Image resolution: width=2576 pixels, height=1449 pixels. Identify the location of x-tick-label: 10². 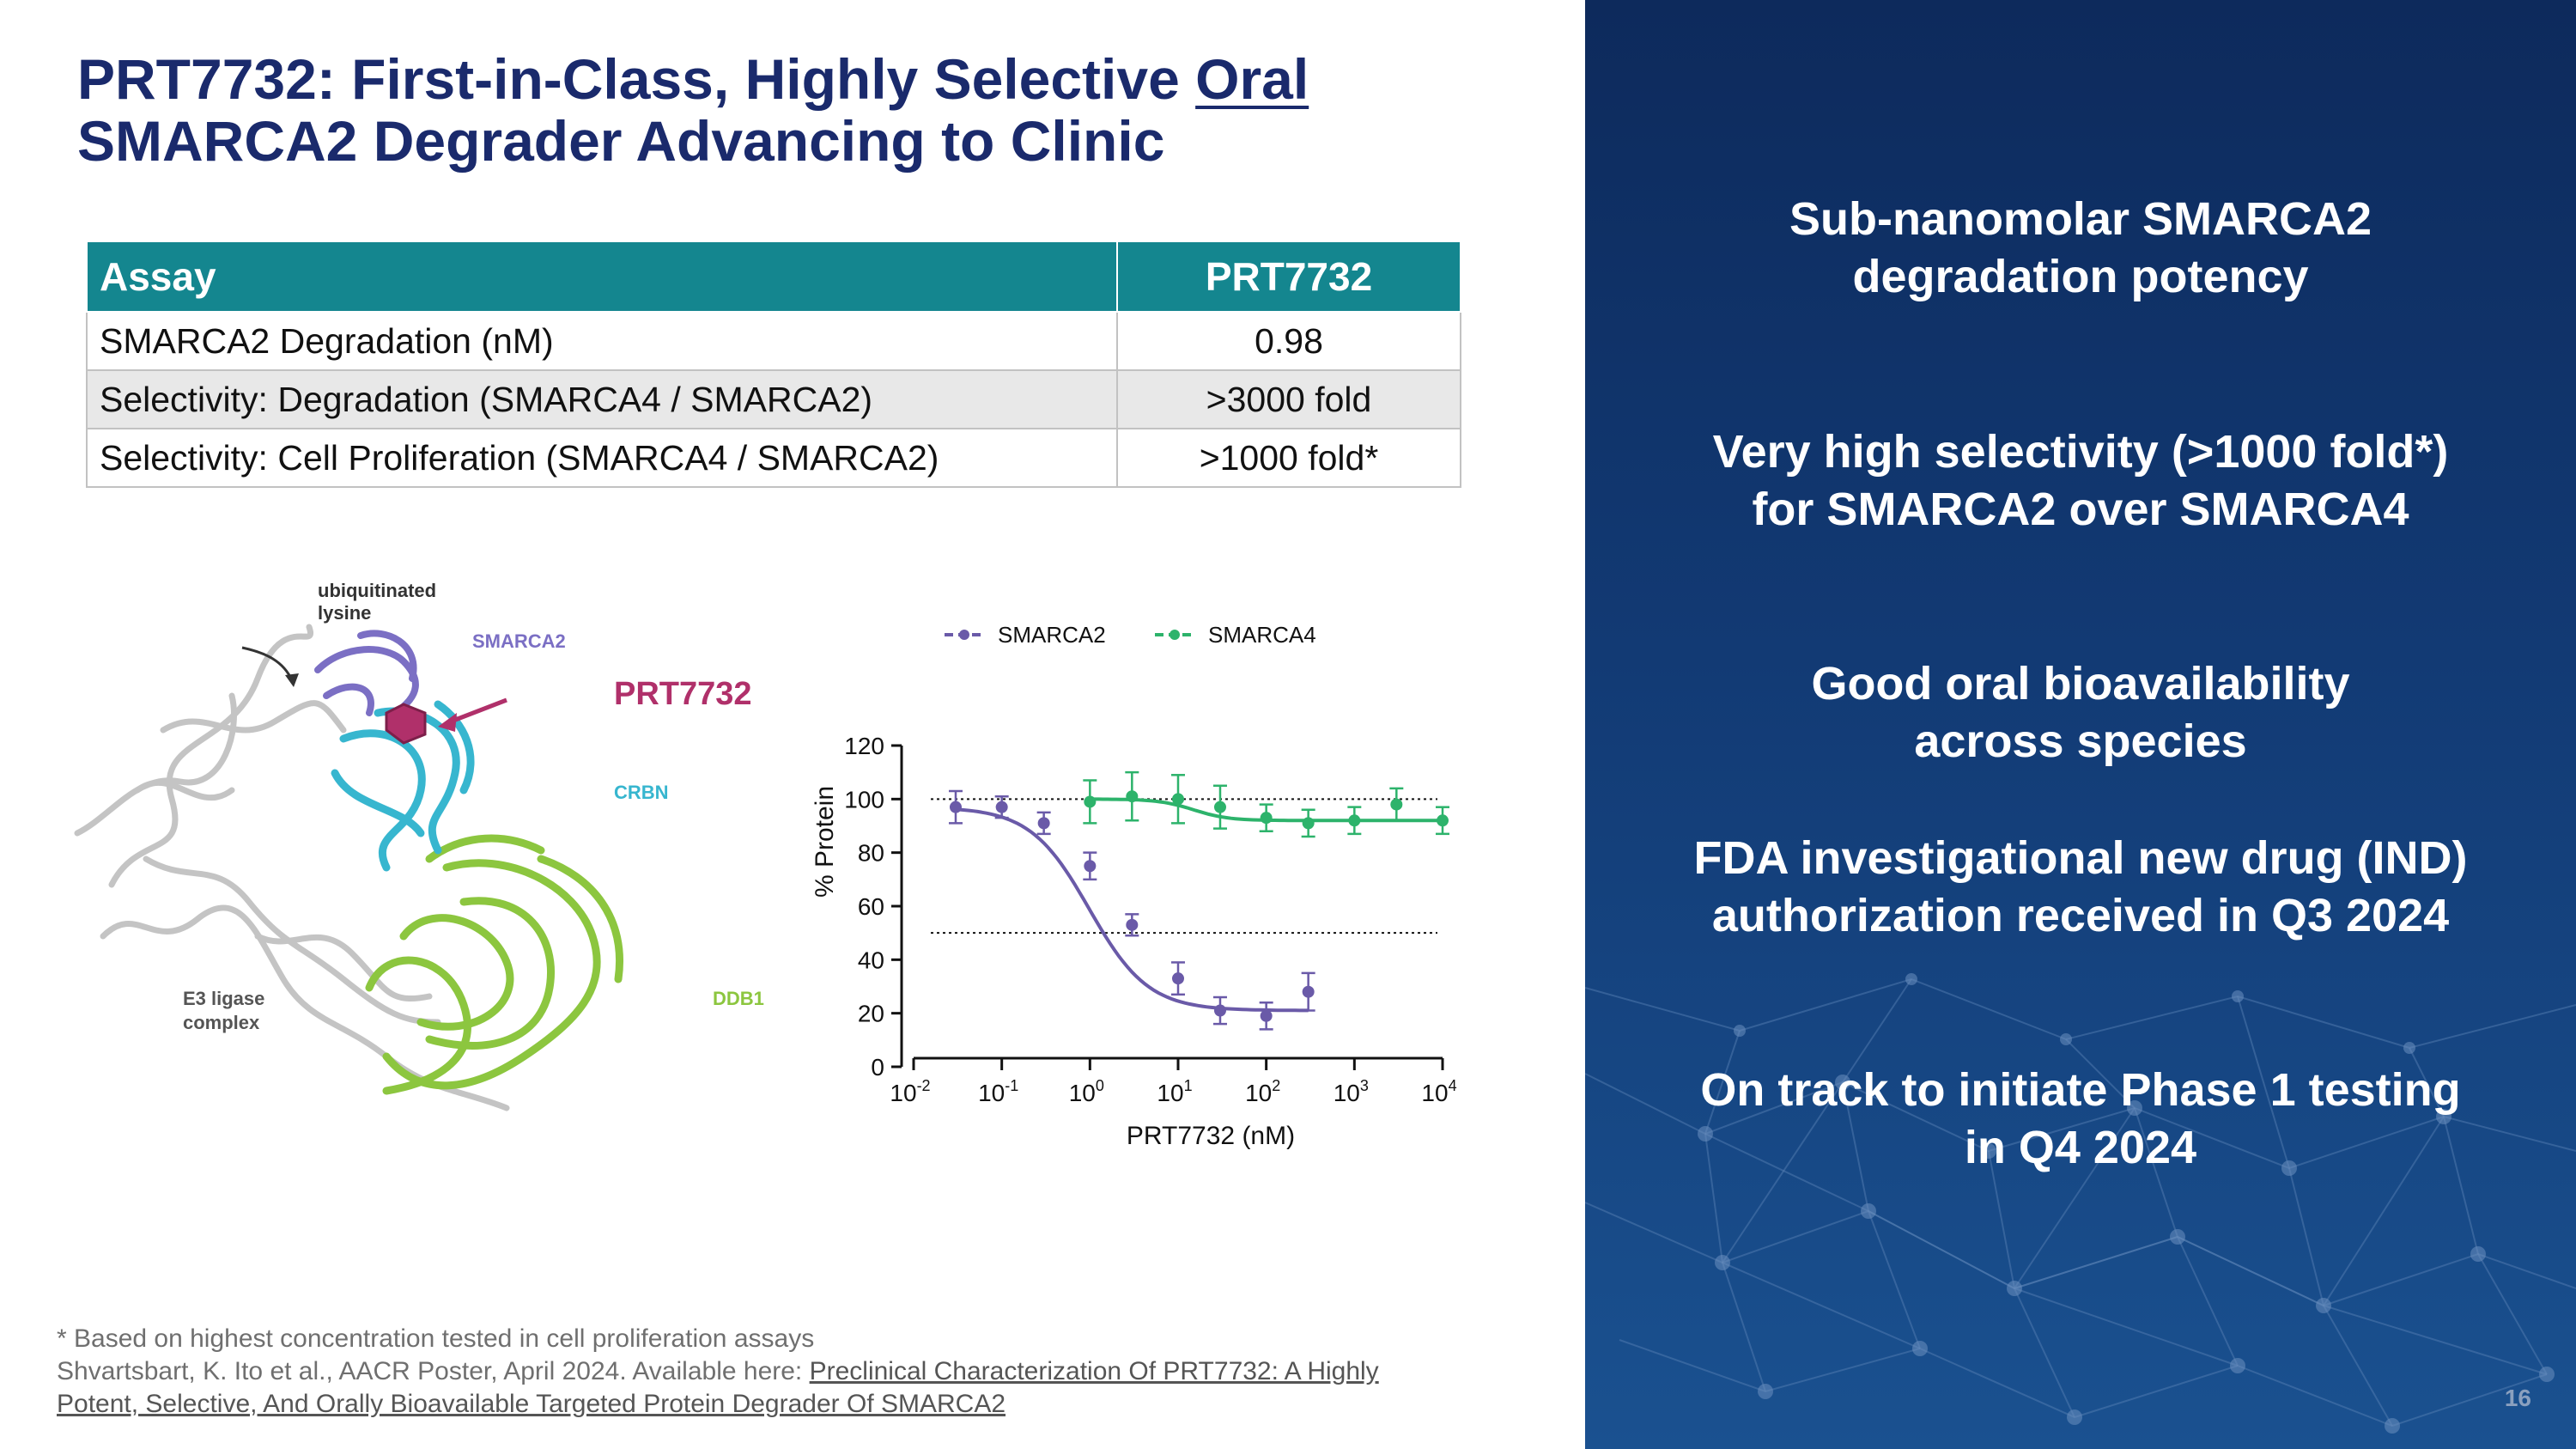
(1262, 1091).